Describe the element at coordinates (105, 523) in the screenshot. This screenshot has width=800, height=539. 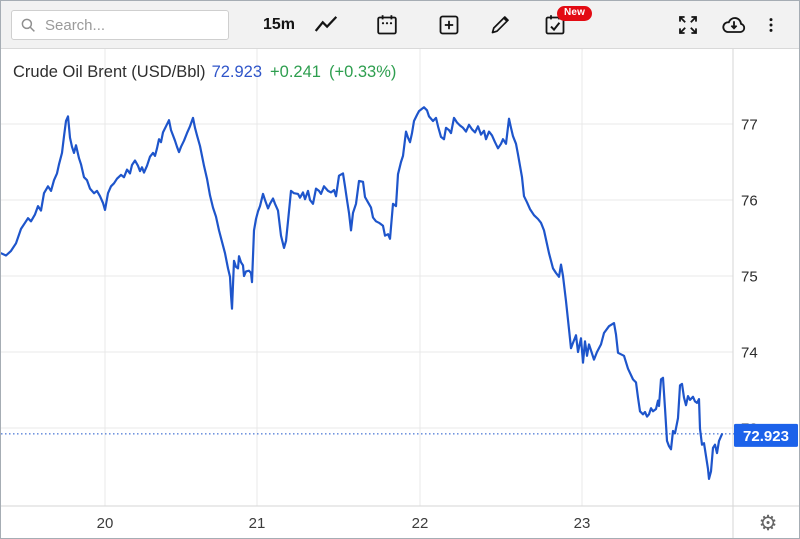
I see `x-axis-label: 20` at that location.